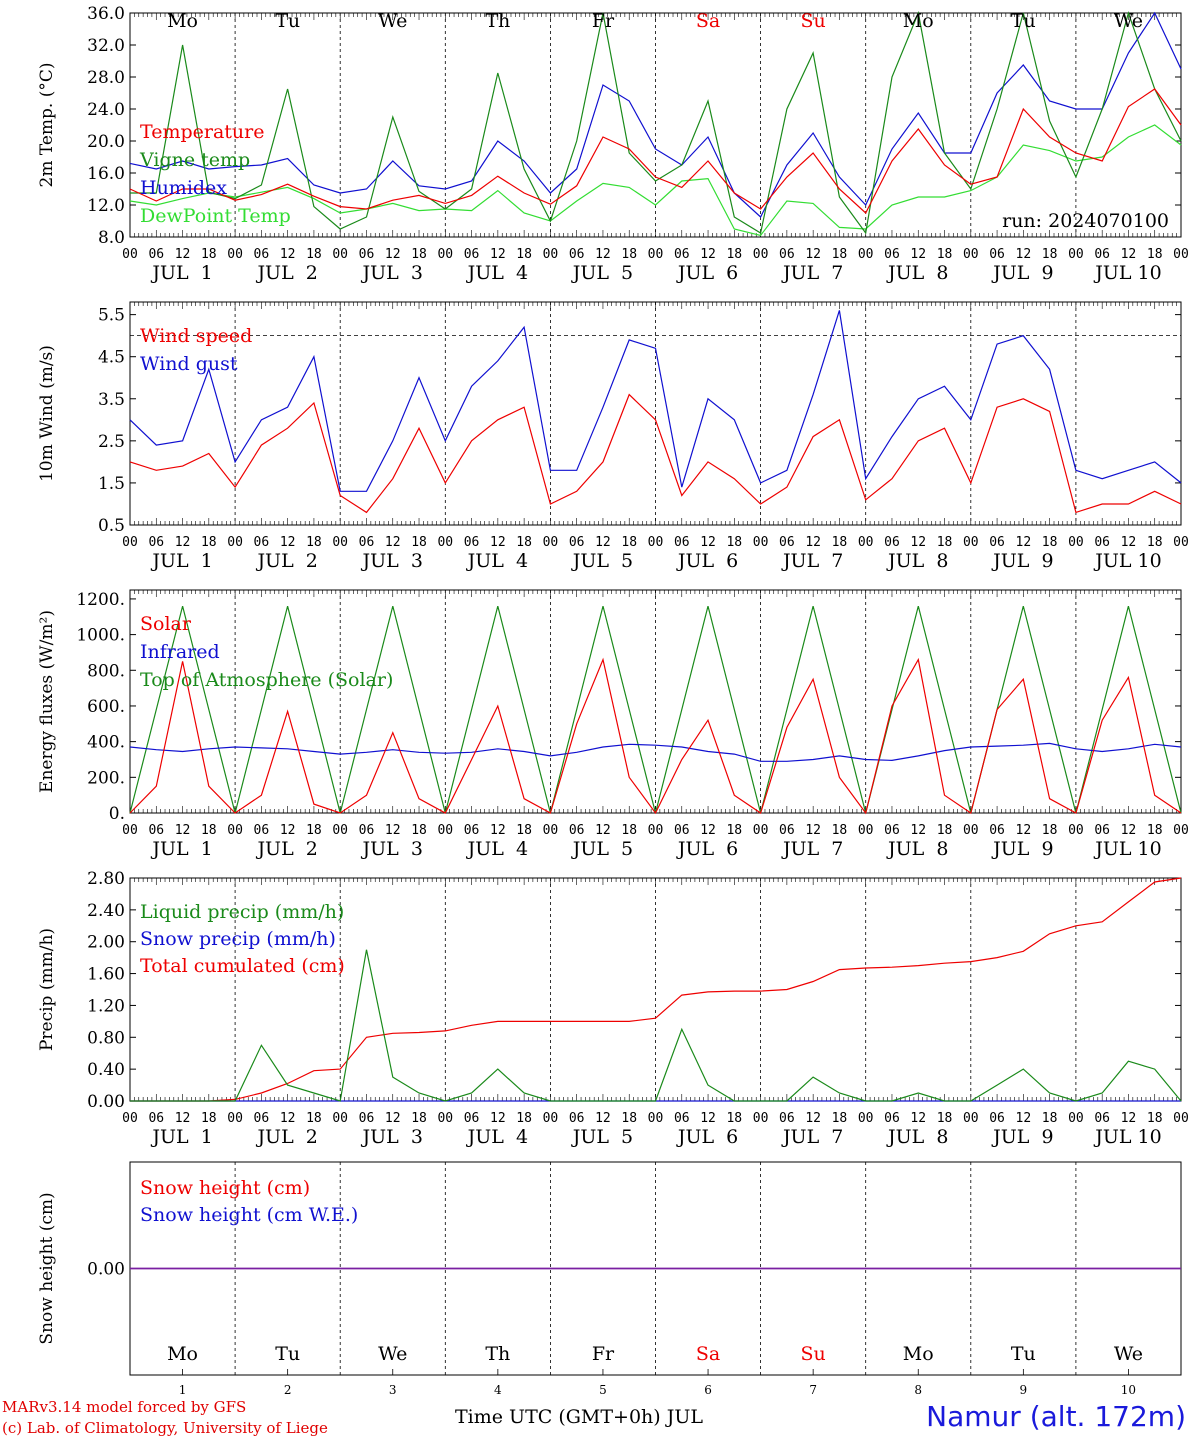 This screenshot has width=1194, height=1440. What do you see at coordinates (47, 989) in the screenshot?
I see `y-axis-title: Precip (mm/h)` at bounding box center [47, 989].